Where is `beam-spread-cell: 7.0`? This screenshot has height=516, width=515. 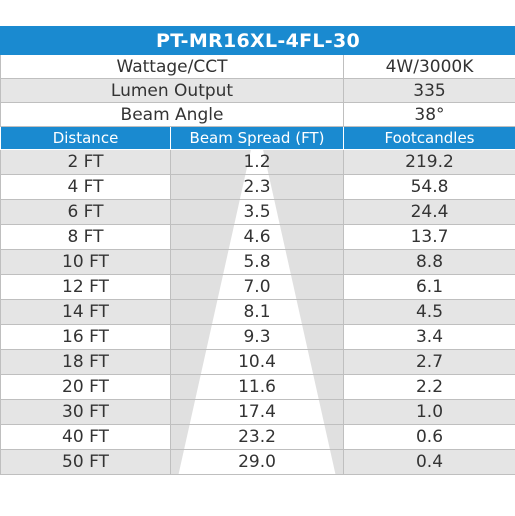 beam-spread-cell: 7.0 is located at coordinates (257, 287).